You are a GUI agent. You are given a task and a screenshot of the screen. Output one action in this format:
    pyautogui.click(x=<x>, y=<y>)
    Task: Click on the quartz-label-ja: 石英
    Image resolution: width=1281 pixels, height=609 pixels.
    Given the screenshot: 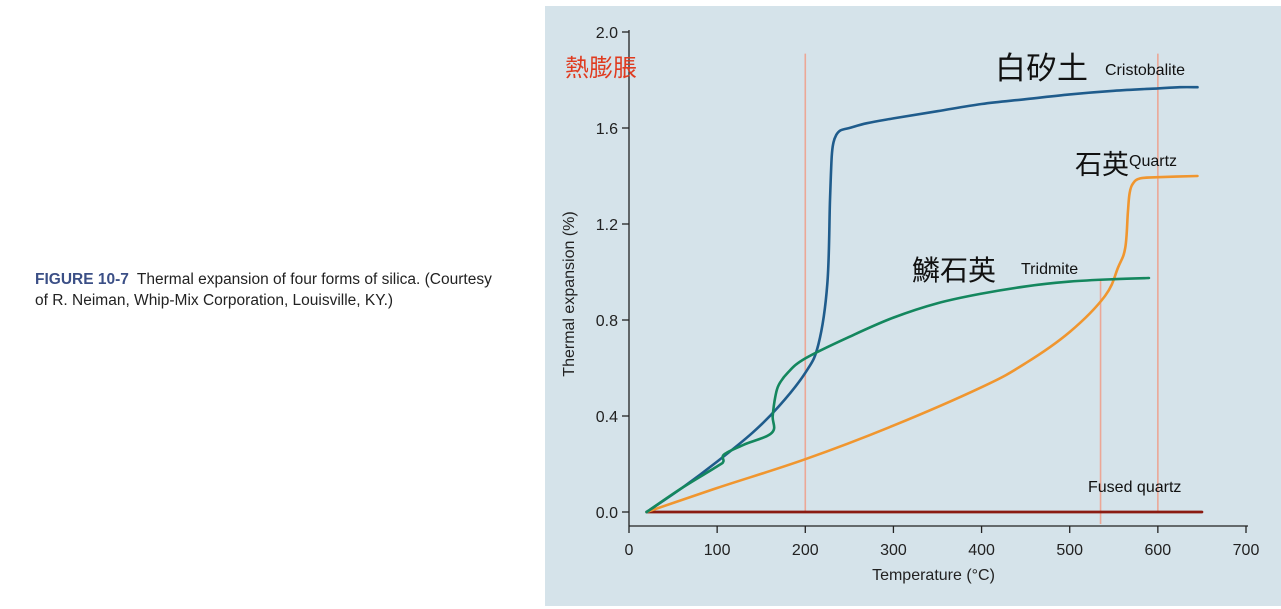 What is the action you would take?
    pyautogui.click(x=1102, y=165)
    